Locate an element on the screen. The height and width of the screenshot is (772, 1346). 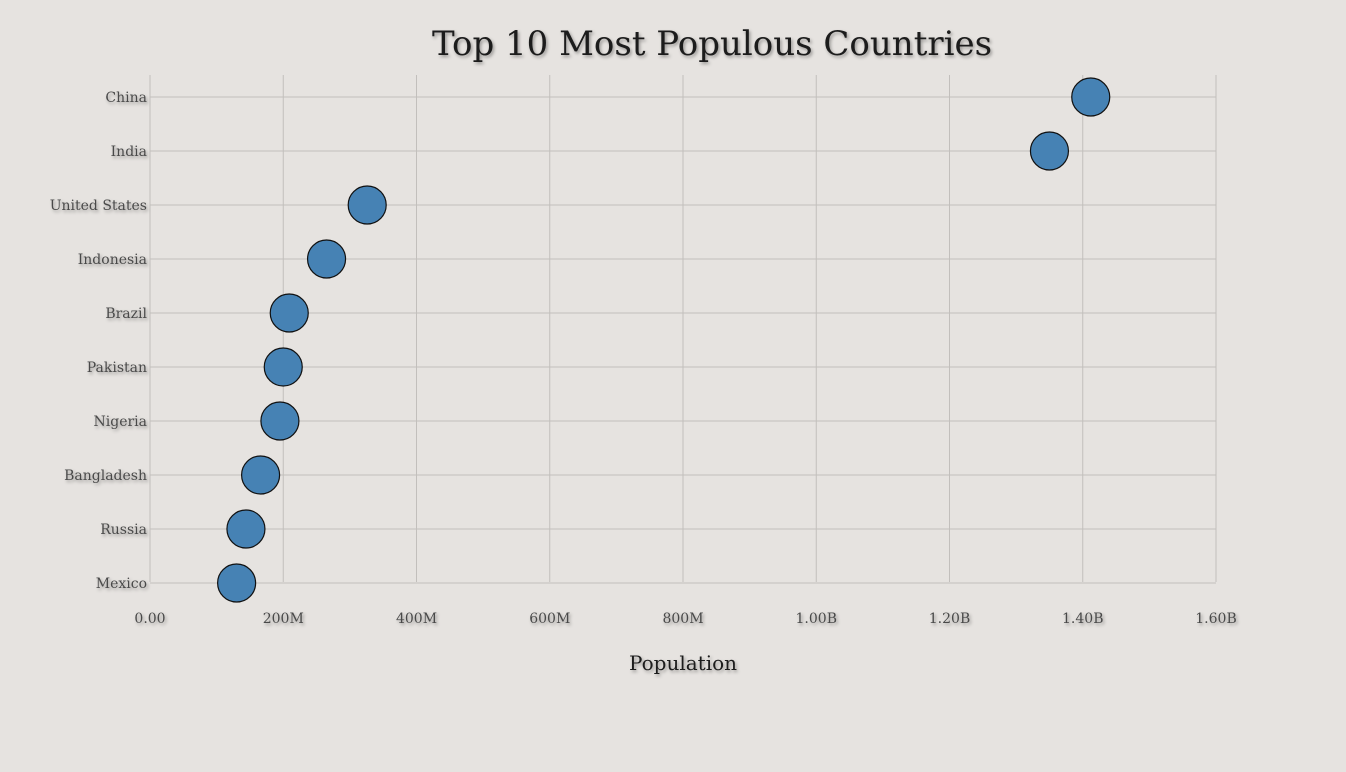
x-tick-labels: 0.00 200M 400M 600M 800M 1.00B 1.20B 1.40B 1.60B is located at coordinates (685, 619).